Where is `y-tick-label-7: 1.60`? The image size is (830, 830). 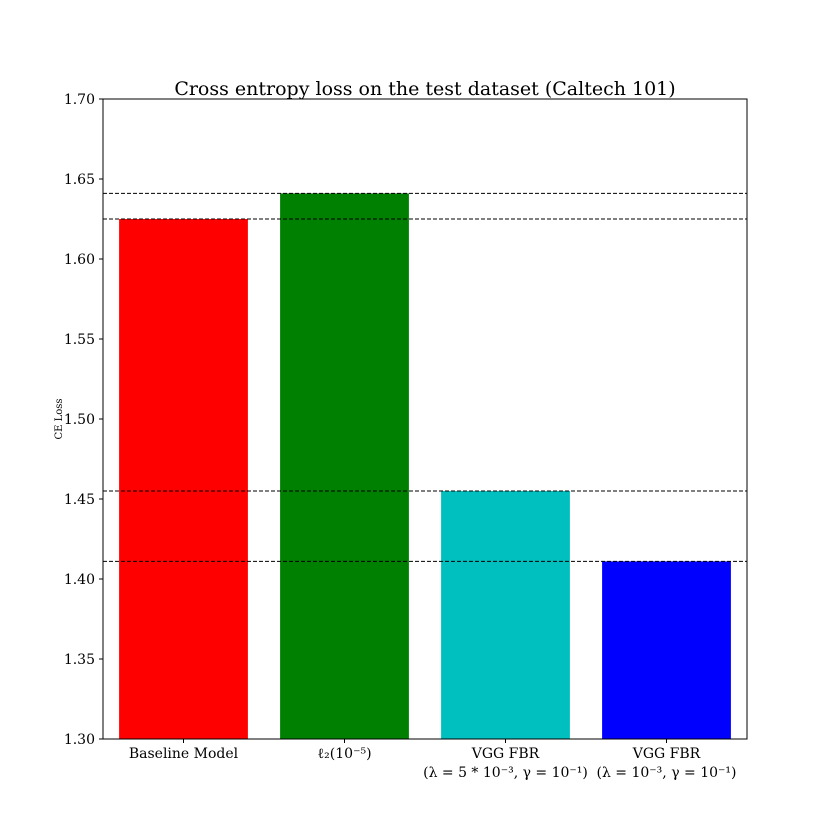 y-tick-label-7: 1.60 is located at coordinates (79, 260).